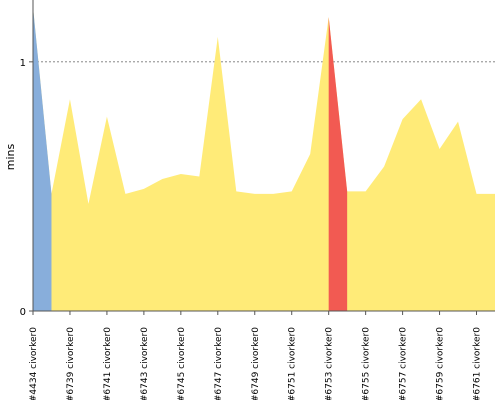  What do you see at coordinates (23, 312) in the screenshot?
I see `y-tick-label: 0` at bounding box center [23, 312].